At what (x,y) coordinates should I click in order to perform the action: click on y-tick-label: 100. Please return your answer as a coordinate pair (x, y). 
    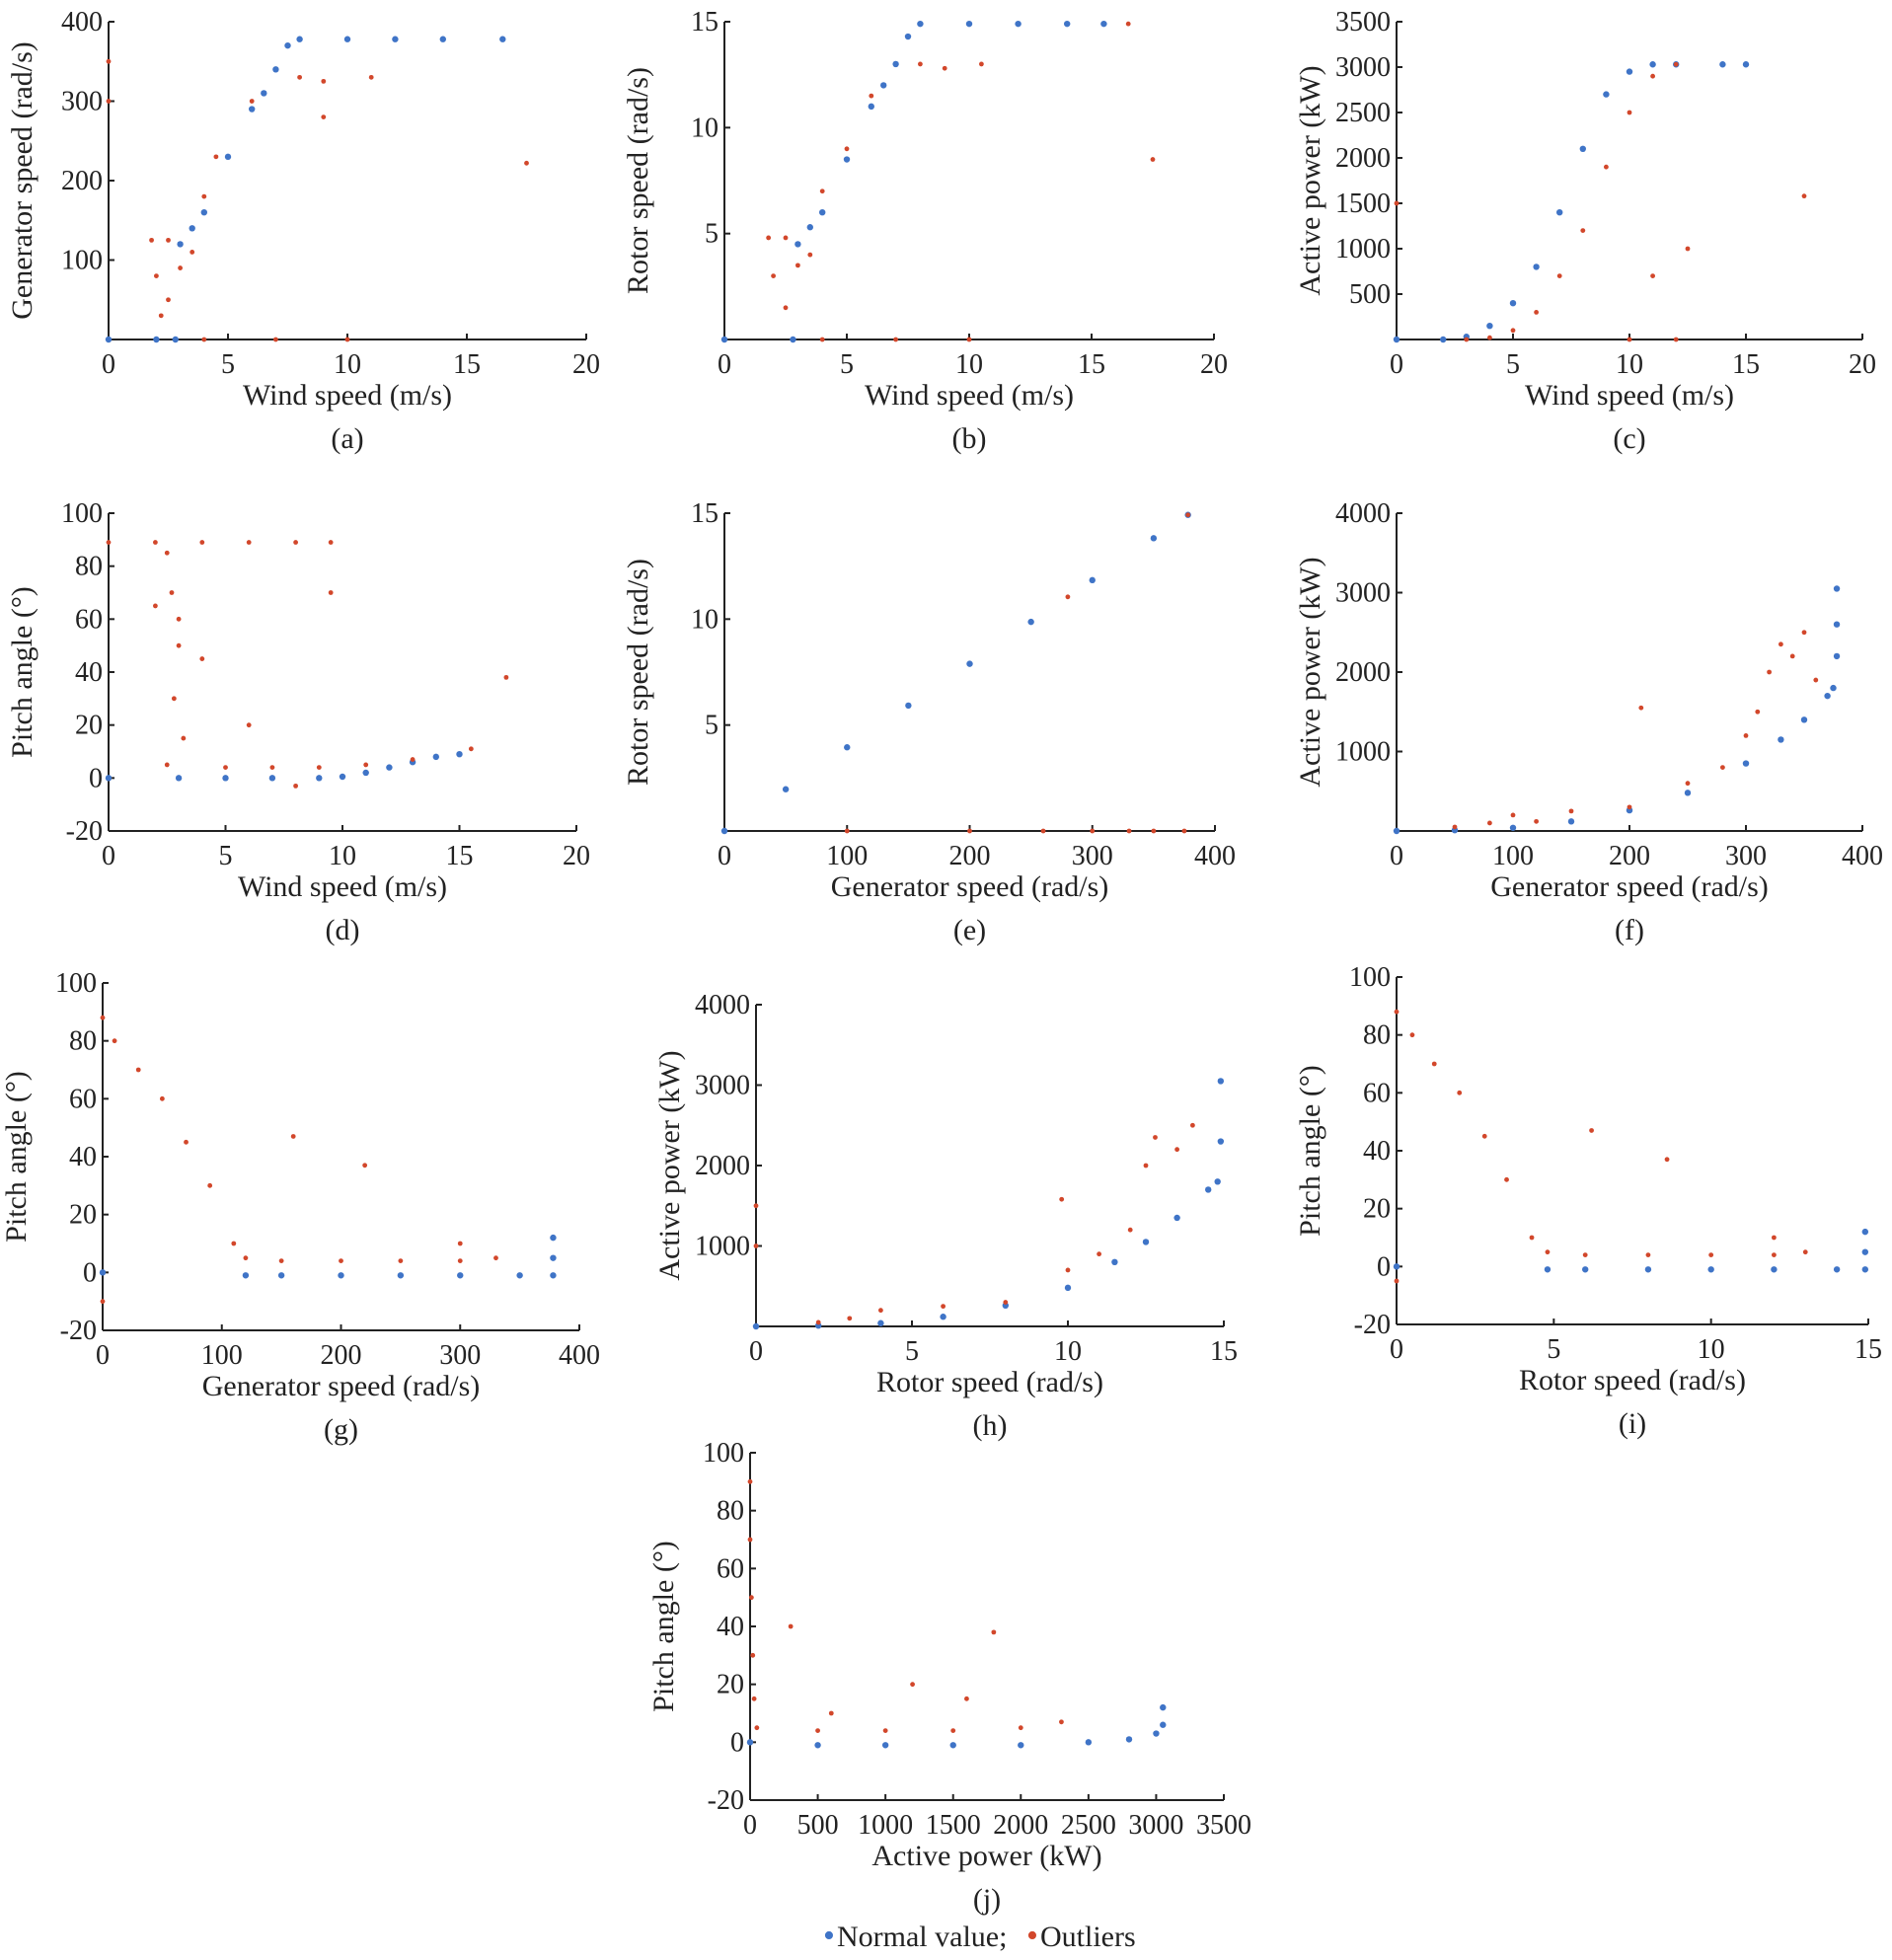
    Looking at the image, I should click on (723, 1453).